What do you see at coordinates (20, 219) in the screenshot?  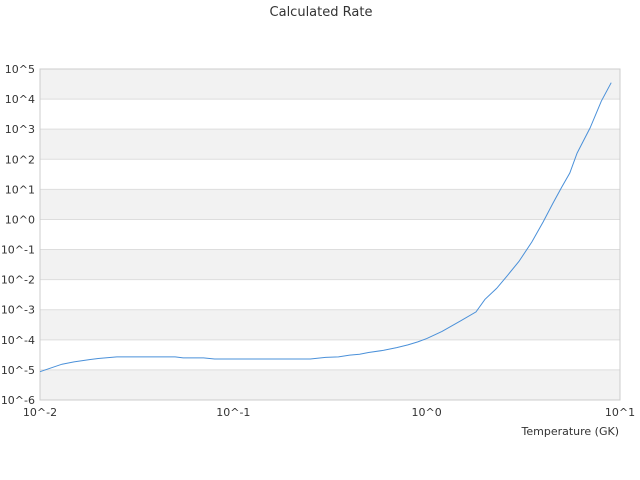 I see `y-tick-label: 10^0` at bounding box center [20, 219].